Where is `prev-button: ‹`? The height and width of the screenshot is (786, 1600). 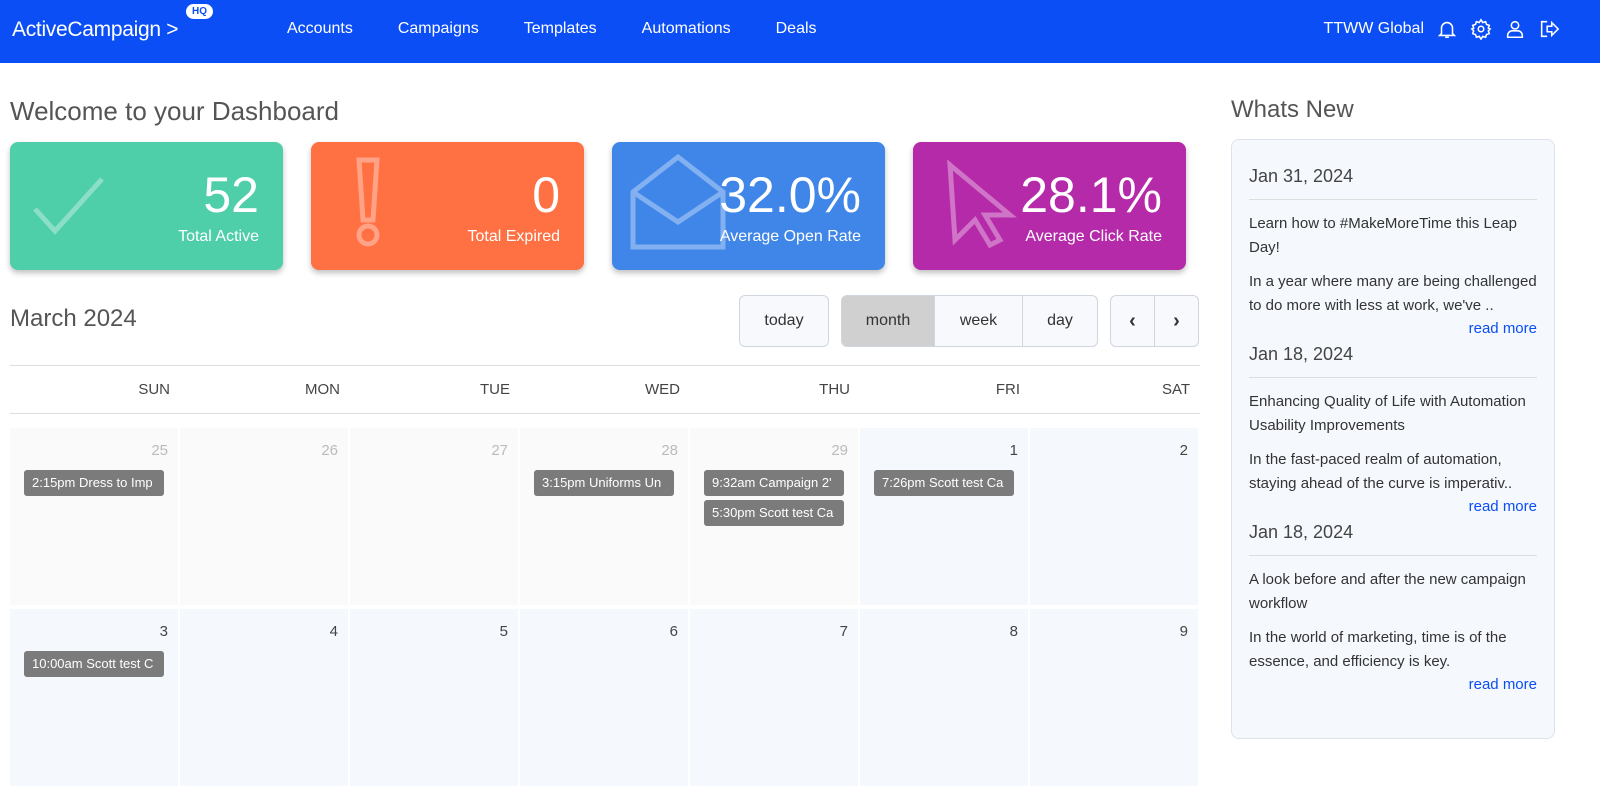
prev-button: ‹ is located at coordinates (1132, 321).